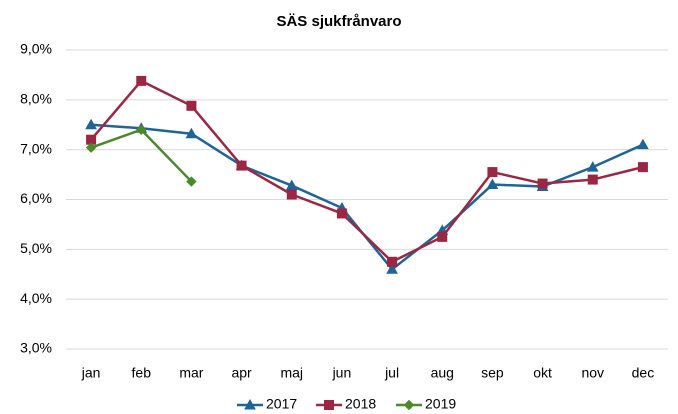 This screenshot has height=414, width=678. Describe the element at coordinates (241, 373) in the screenshot. I see `x-tick-label: apr` at that location.